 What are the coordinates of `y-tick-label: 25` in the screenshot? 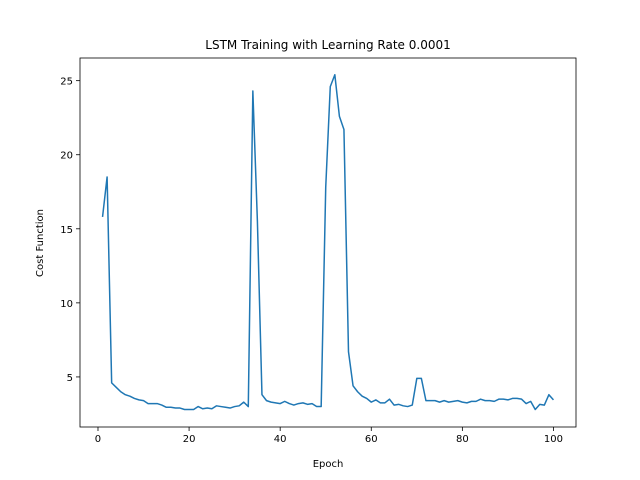 It's located at (66, 82).